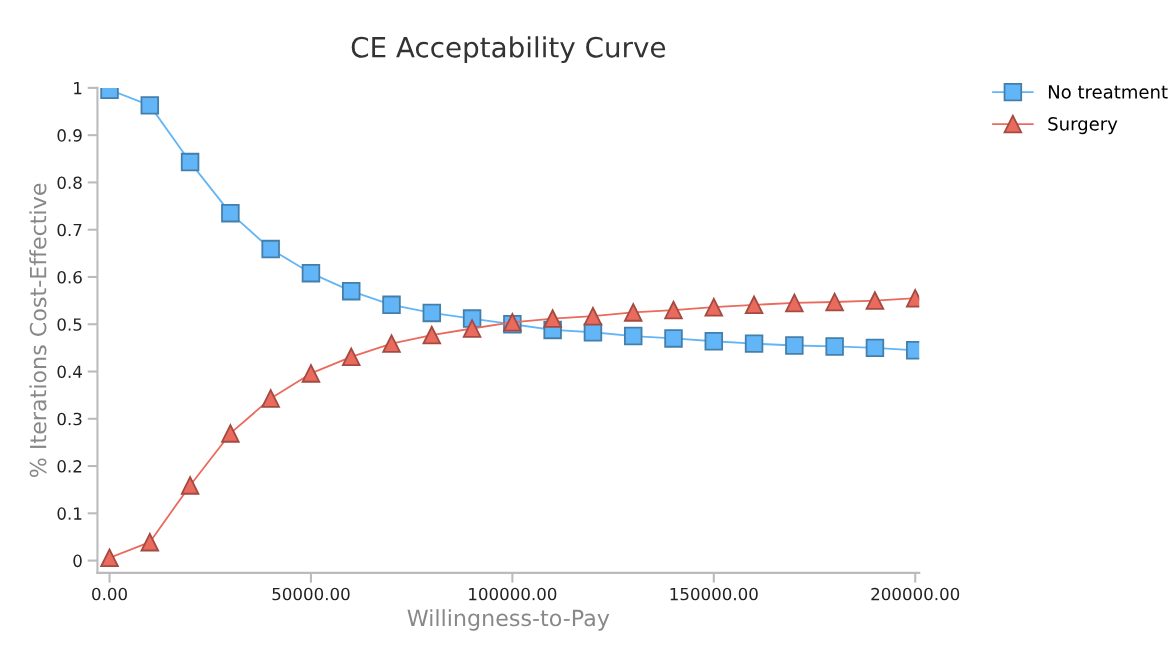 The image size is (1174, 651). I want to click on y-tick-label: 0.7, so click(69, 230).